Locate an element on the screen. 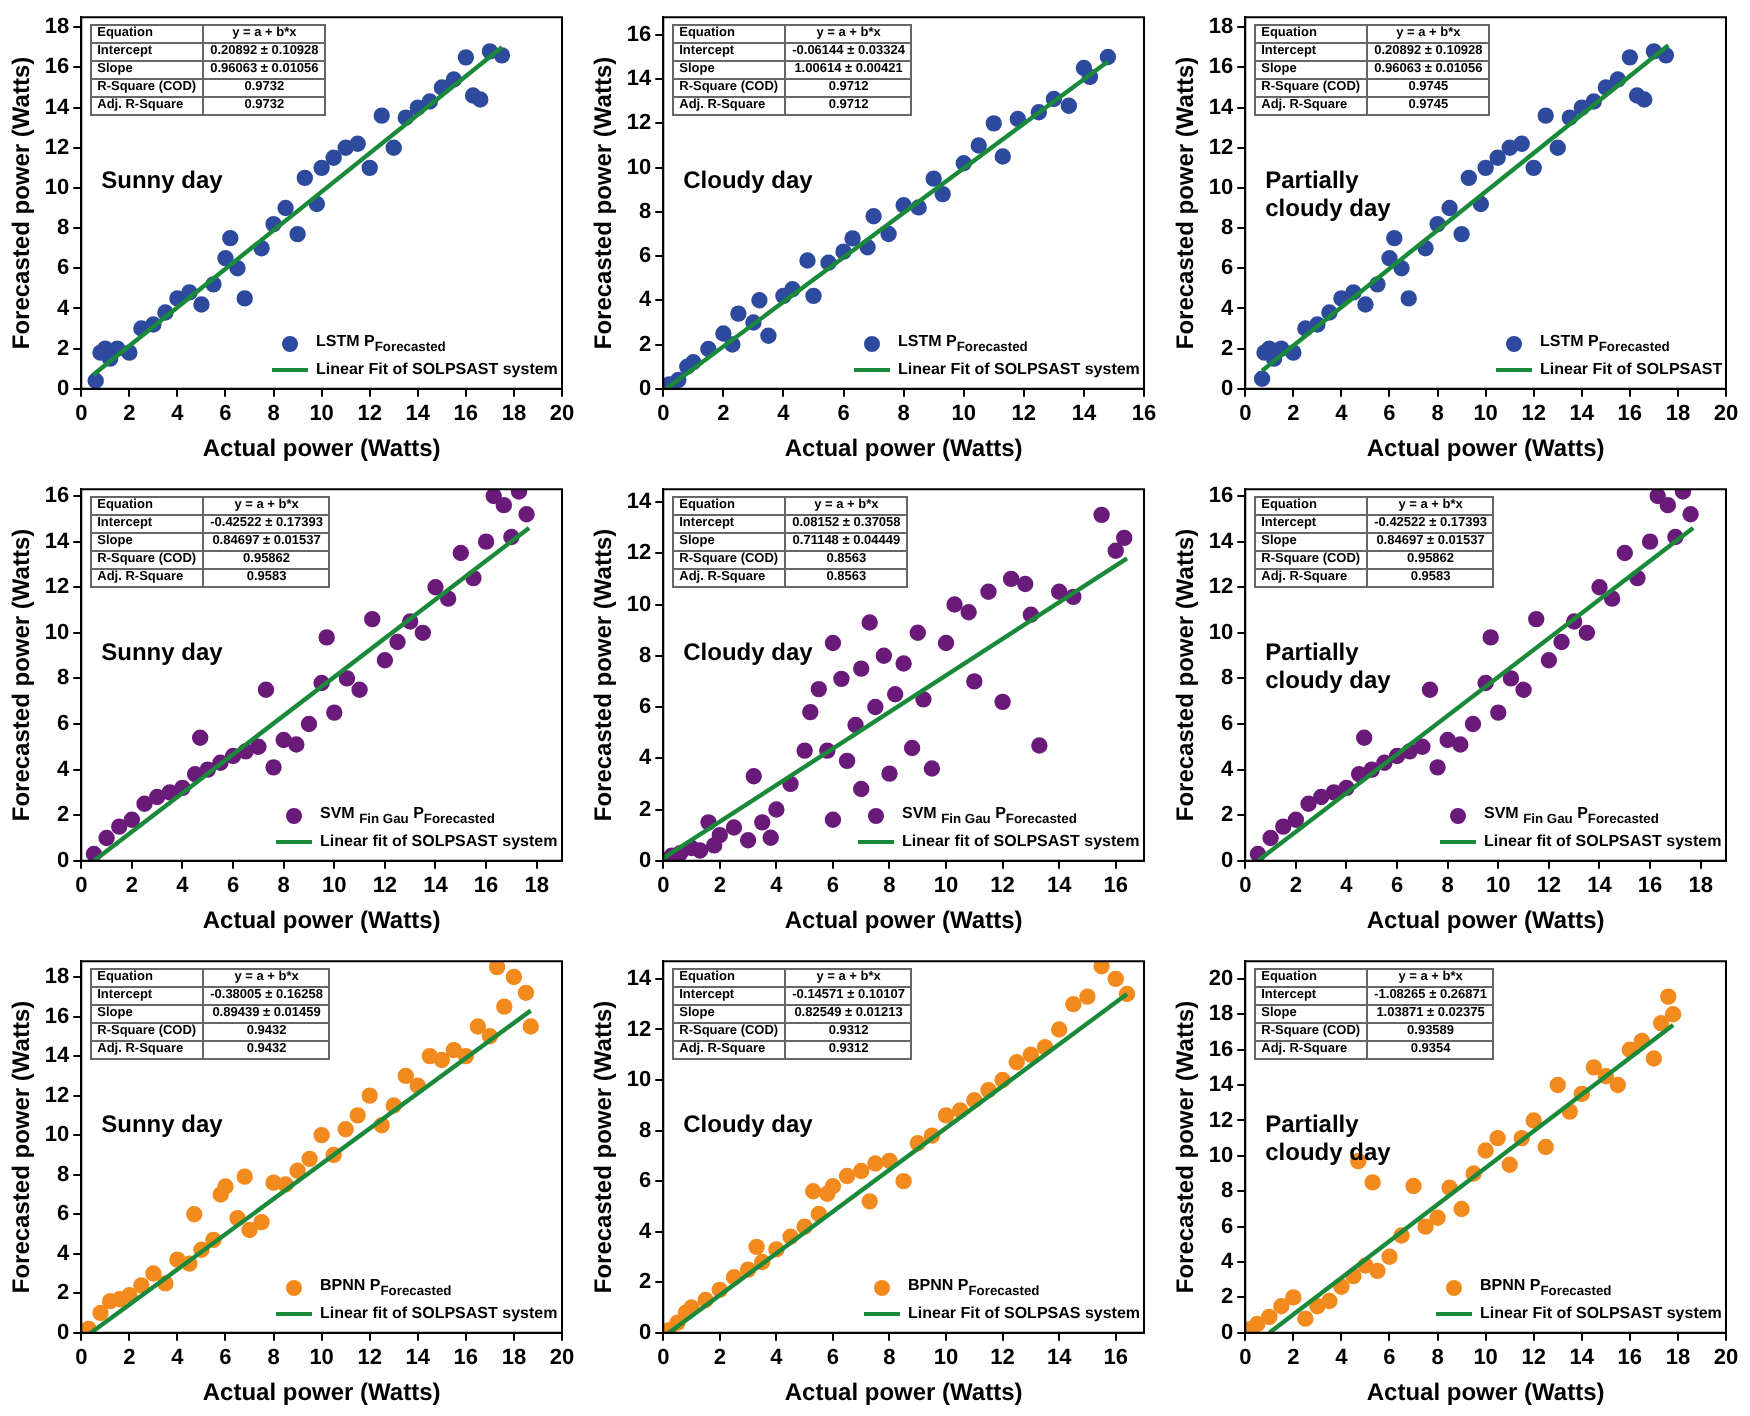  legend-label: Linear Fit of SOLPSAS system is located at coordinates (1024, 1313).